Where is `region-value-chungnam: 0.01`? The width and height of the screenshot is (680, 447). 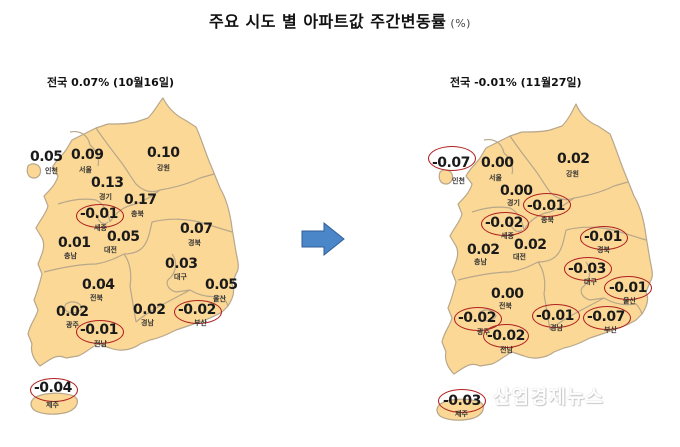 region-value-chungnam: 0.01 is located at coordinates (74, 243).